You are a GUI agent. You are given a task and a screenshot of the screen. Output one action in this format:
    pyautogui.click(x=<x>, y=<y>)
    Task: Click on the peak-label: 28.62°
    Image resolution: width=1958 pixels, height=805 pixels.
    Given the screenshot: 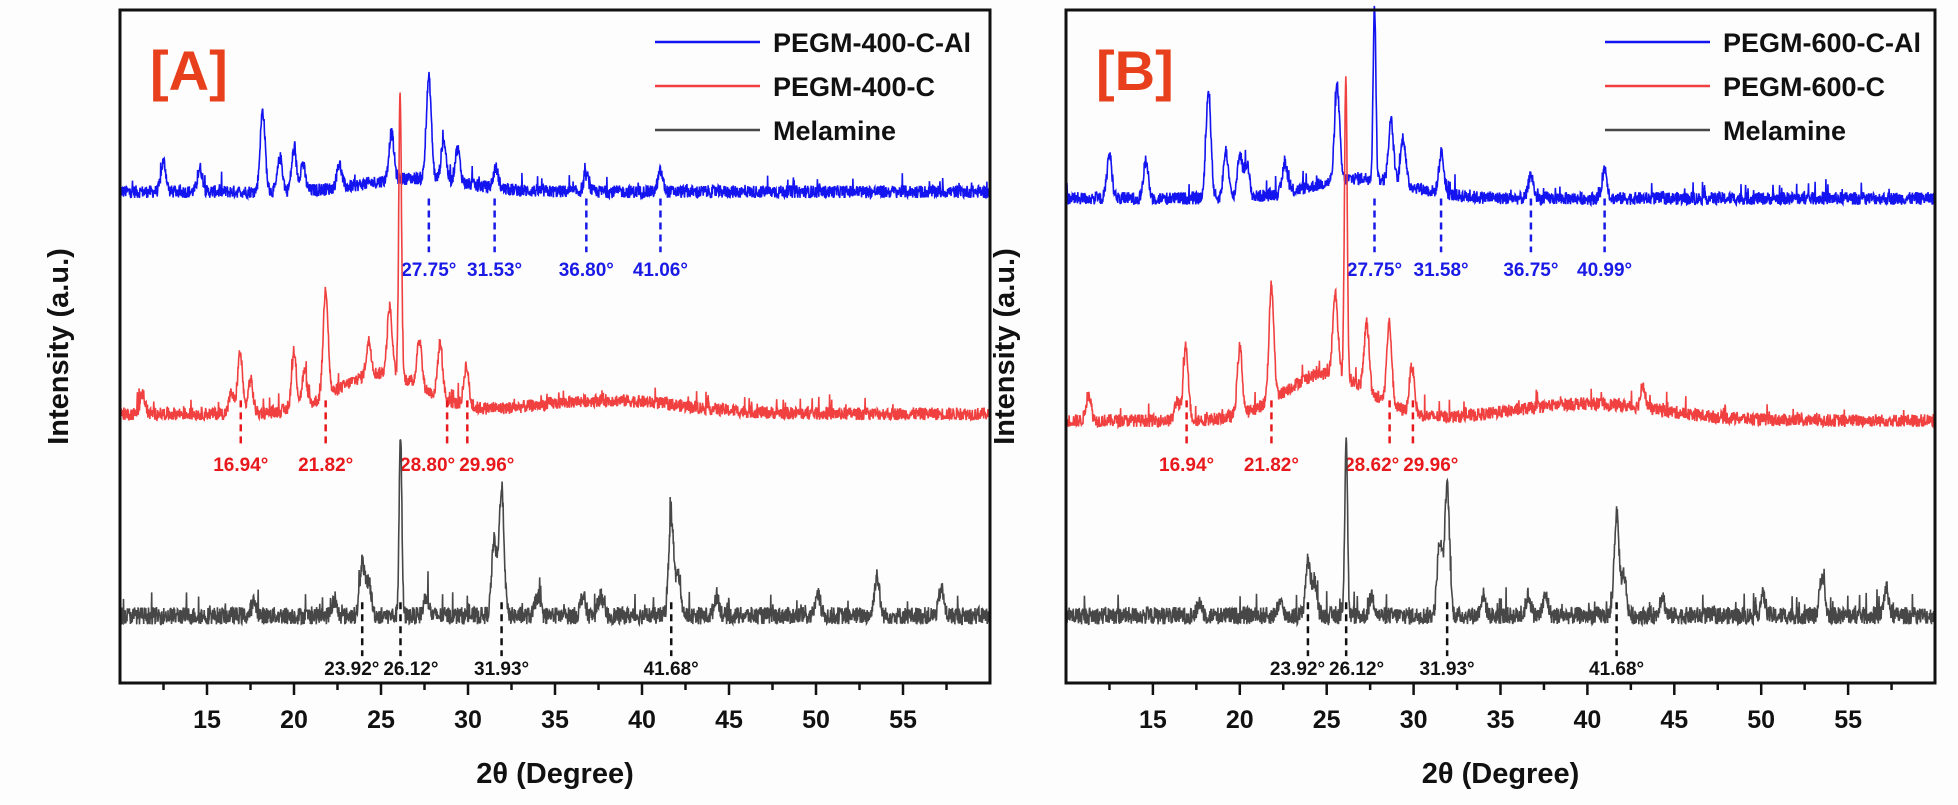 What is the action you would take?
    pyautogui.click(x=1371, y=465)
    